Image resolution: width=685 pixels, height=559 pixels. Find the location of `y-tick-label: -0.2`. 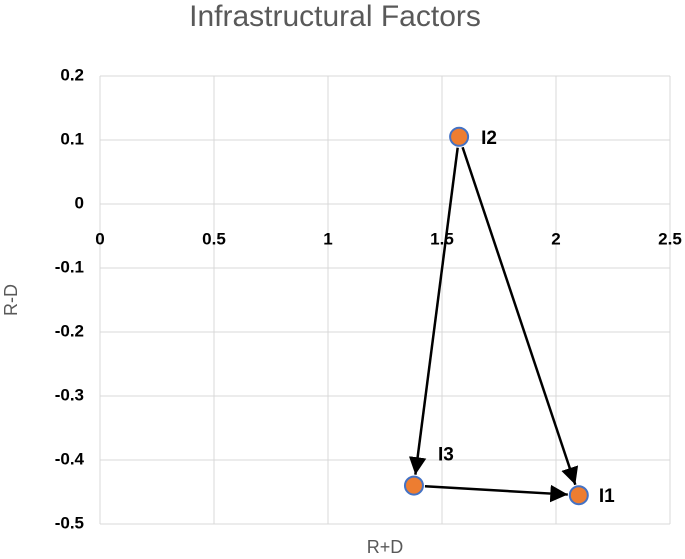

y-tick-label: -0.2 is located at coordinates (69, 330).